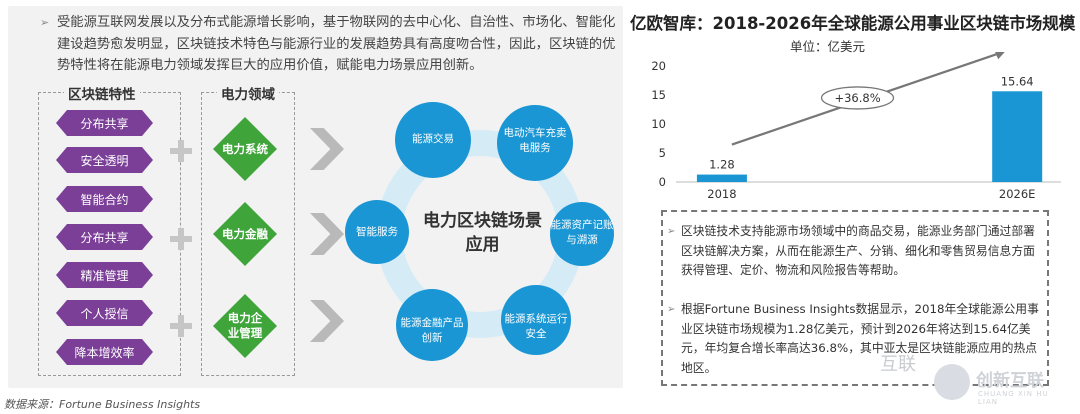 This screenshot has width=1080, height=414. I want to click on hub-node-asset-tracing: 能源资产记账与溯源, so click(582, 232).